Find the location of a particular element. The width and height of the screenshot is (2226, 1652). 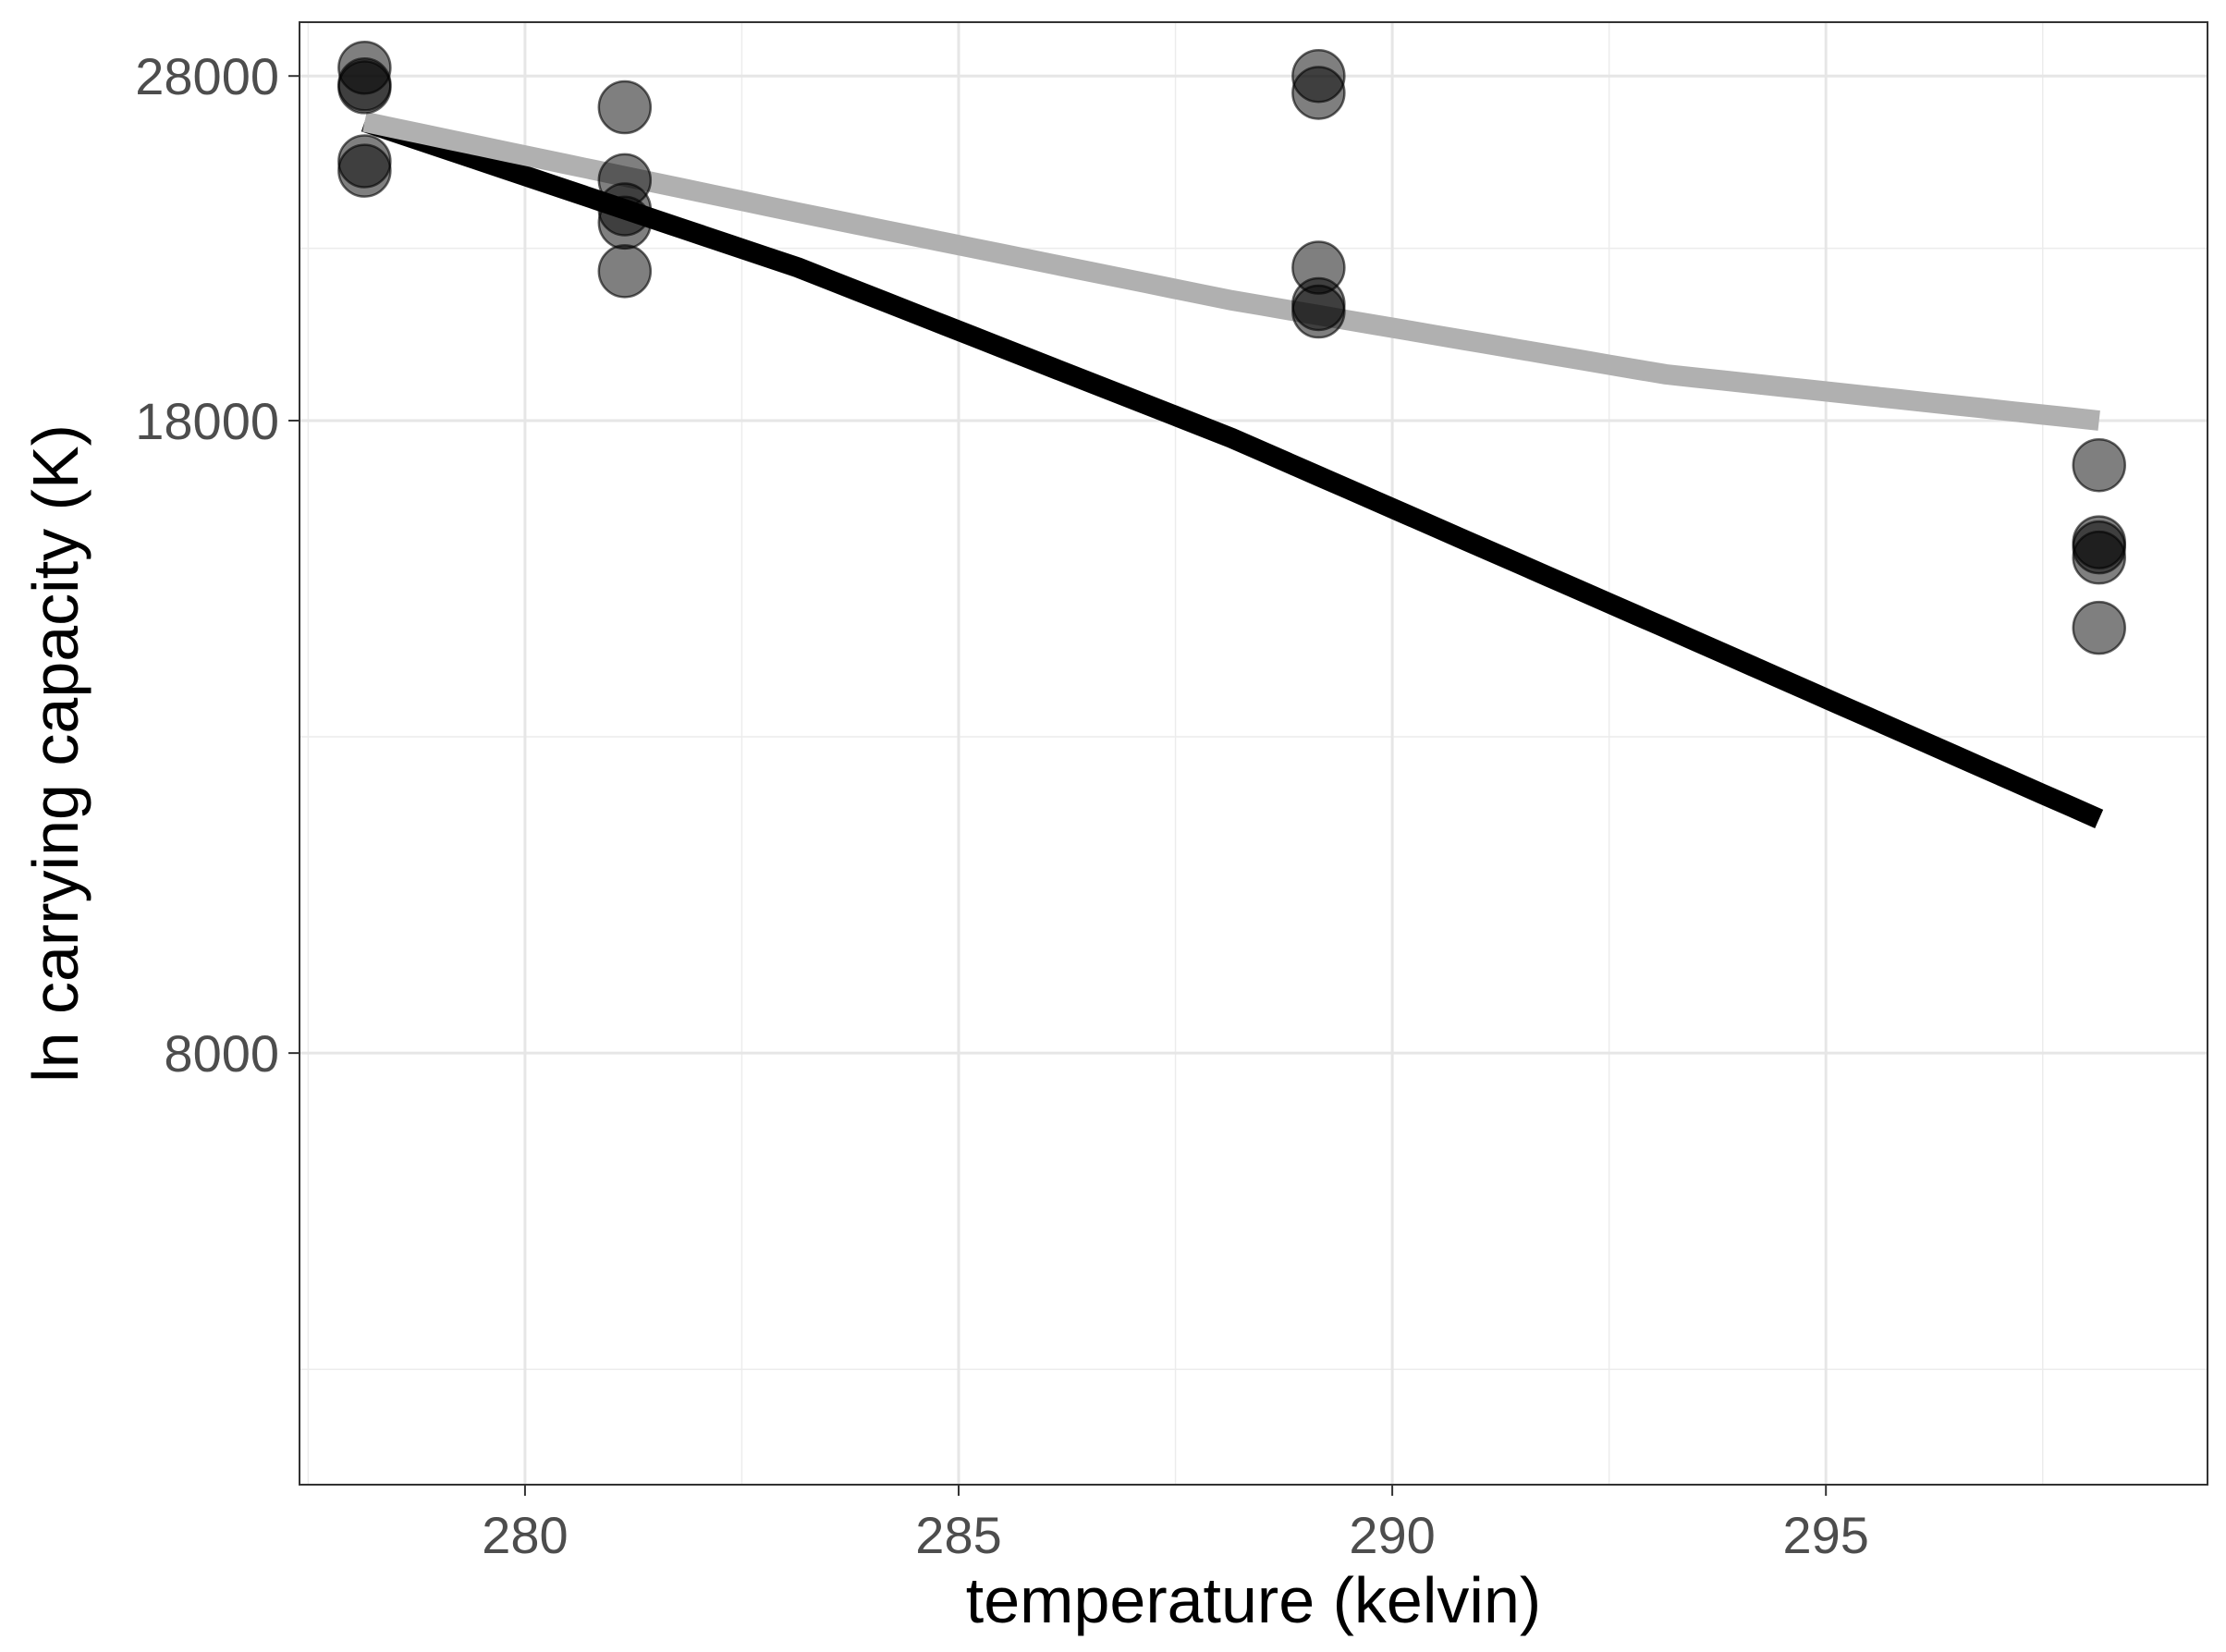

y-tick-label: 28000 is located at coordinates (207, 76).